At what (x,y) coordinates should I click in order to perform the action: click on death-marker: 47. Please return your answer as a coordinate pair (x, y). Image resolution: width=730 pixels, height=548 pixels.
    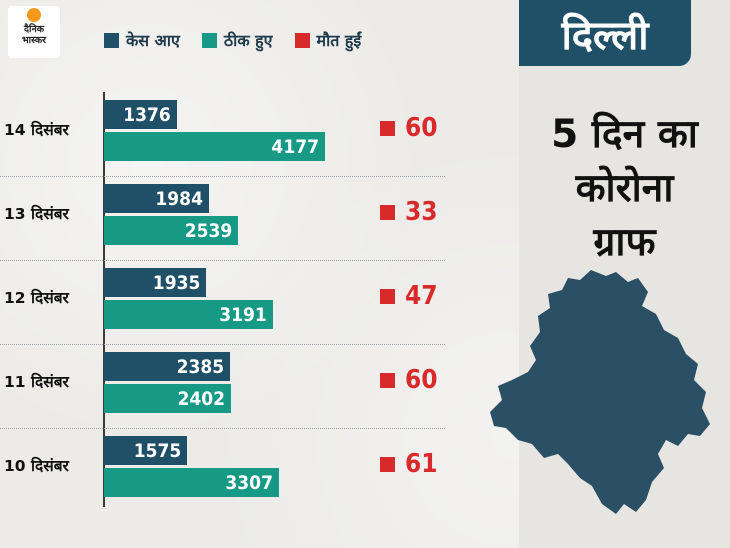
    Looking at the image, I should click on (409, 296).